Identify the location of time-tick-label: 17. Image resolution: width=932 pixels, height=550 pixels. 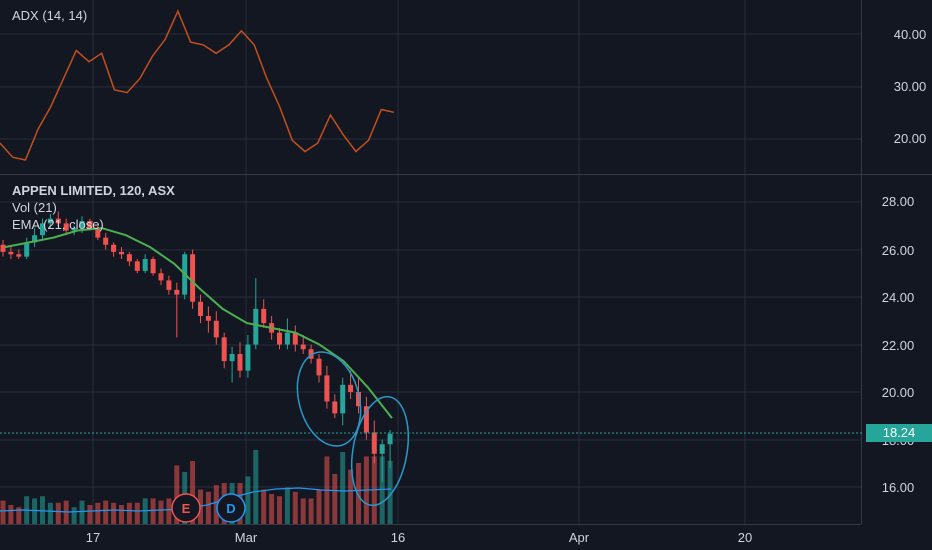
(93, 537).